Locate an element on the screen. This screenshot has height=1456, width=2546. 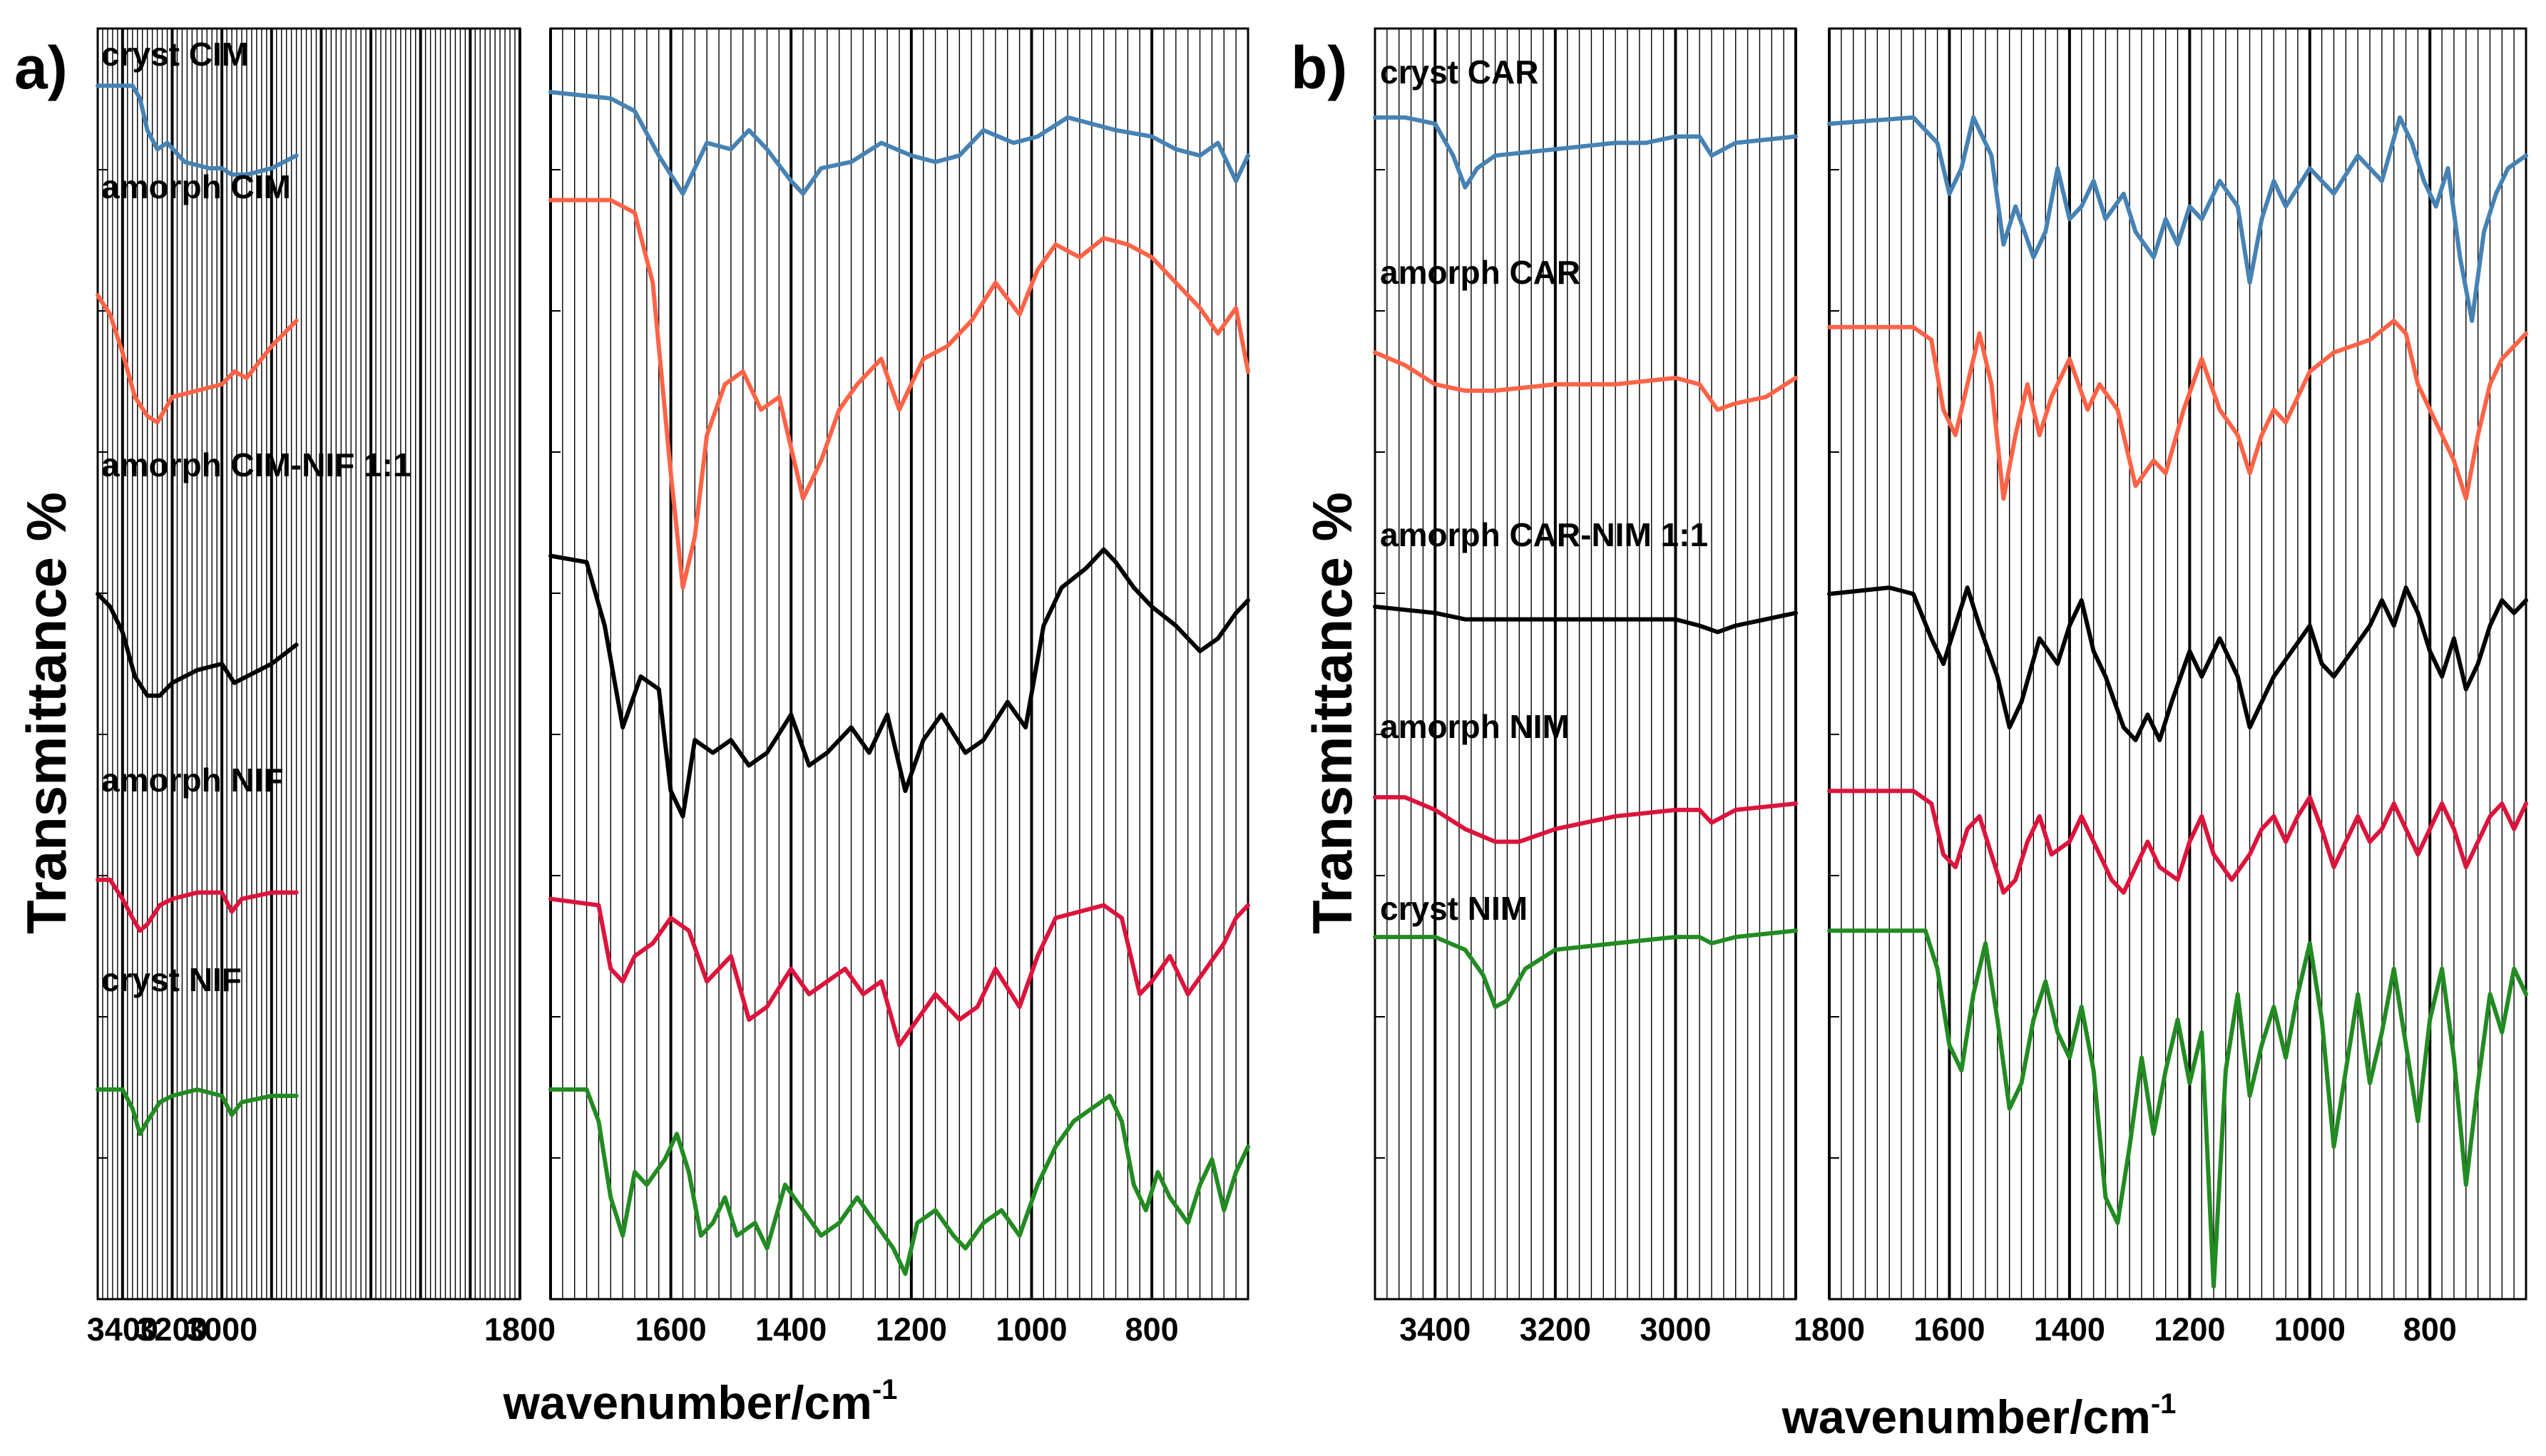
panel-a-x-axis-label-superscript: -1 is located at coordinates (885, 1389).